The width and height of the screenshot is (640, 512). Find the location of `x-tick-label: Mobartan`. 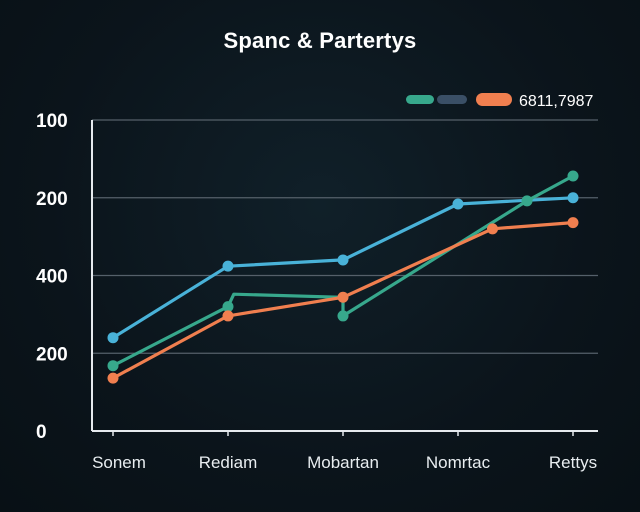

x-tick-label: Mobartan is located at coordinates (343, 462).